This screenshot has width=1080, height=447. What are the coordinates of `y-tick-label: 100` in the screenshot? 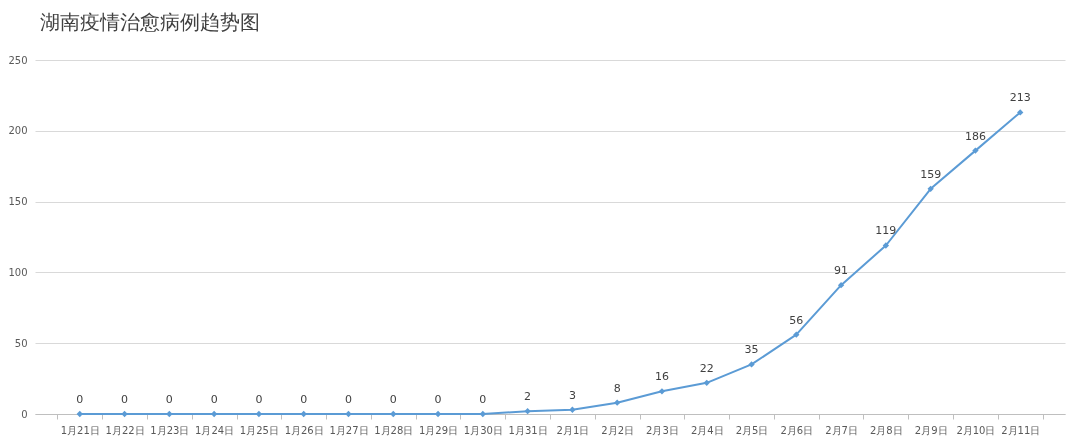 It's located at (18, 272).